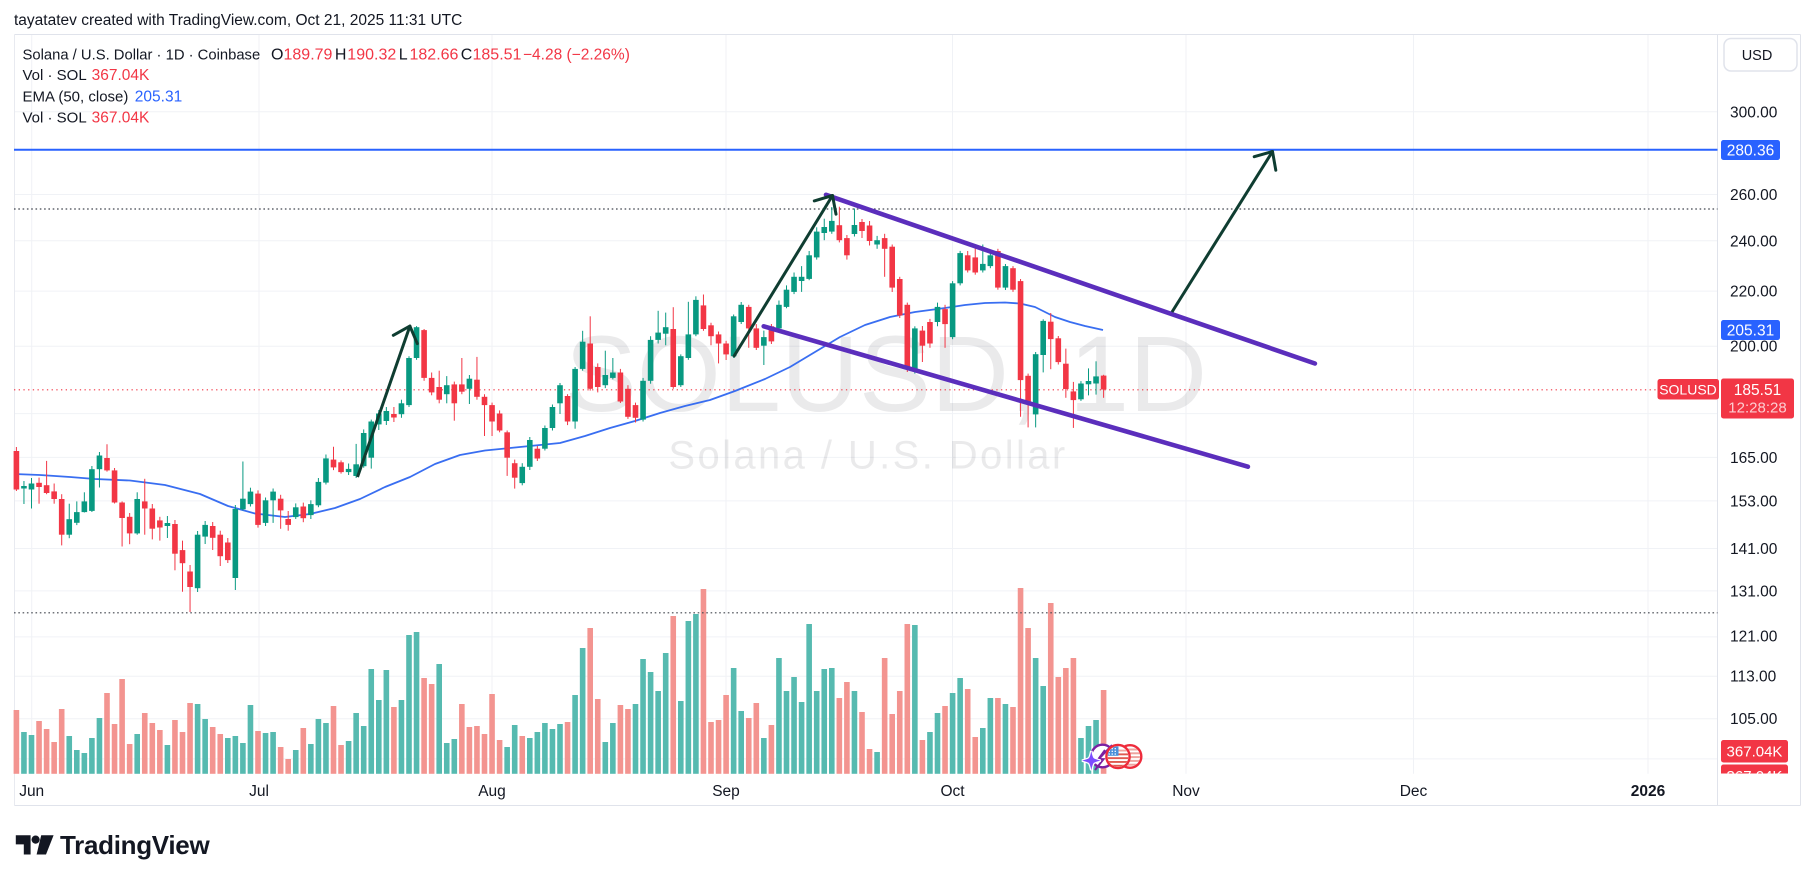  I want to click on svg-text: 205.31, so click(1750, 331).